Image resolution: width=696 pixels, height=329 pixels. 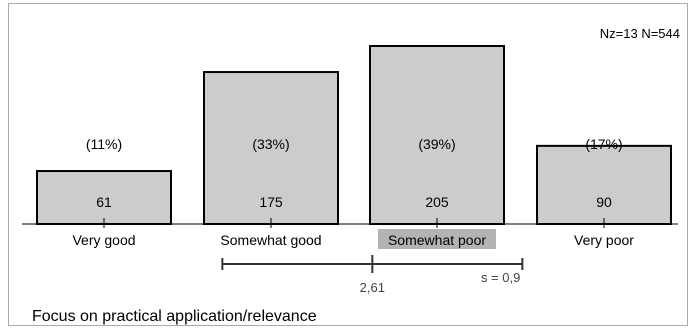 What do you see at coordinates (372, 287) in the screenshot?
I see `mean-label: 2,61` at bounding box center [372, 287].